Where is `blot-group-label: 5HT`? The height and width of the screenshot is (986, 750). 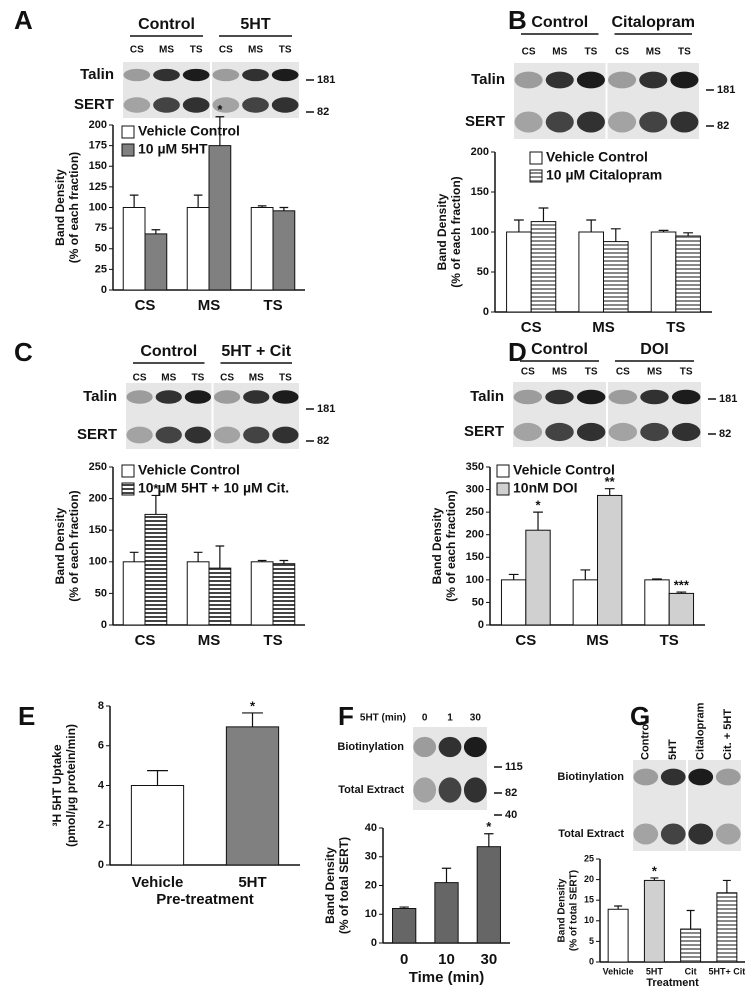
blot-group-label: 5HT is located at coordinates (255, 24).